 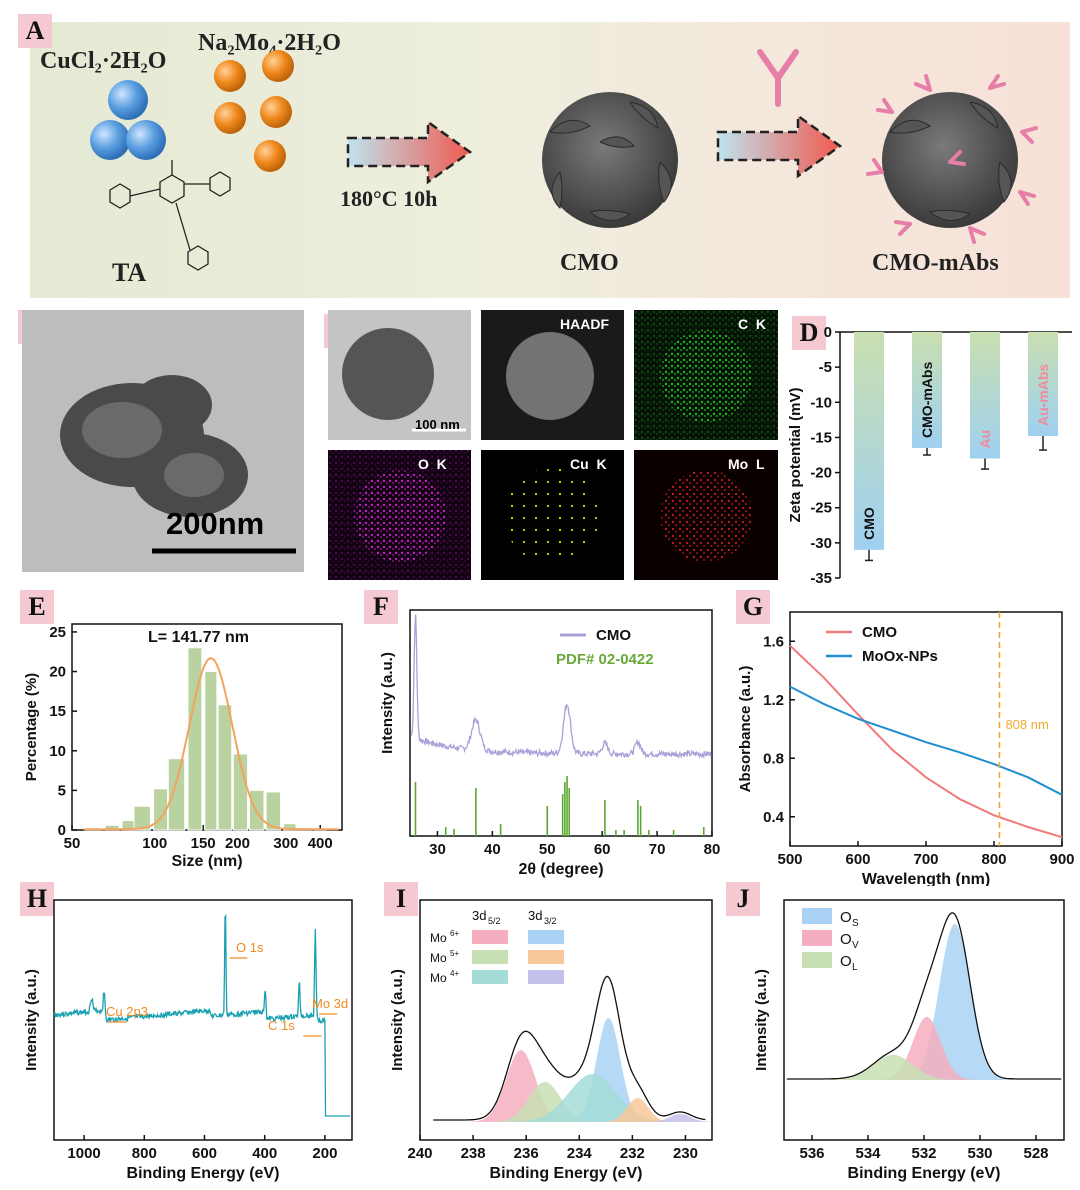 I want to click on tick-label: 800, so click(x=993, y=859).